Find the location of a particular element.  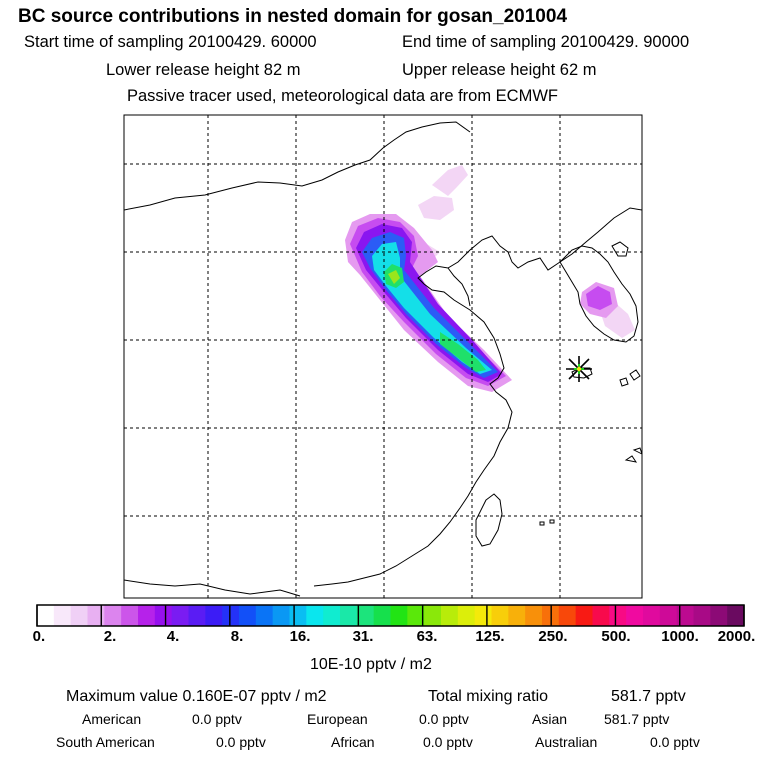

colorbar-tick: 8. is located at coordinates (237, 636).